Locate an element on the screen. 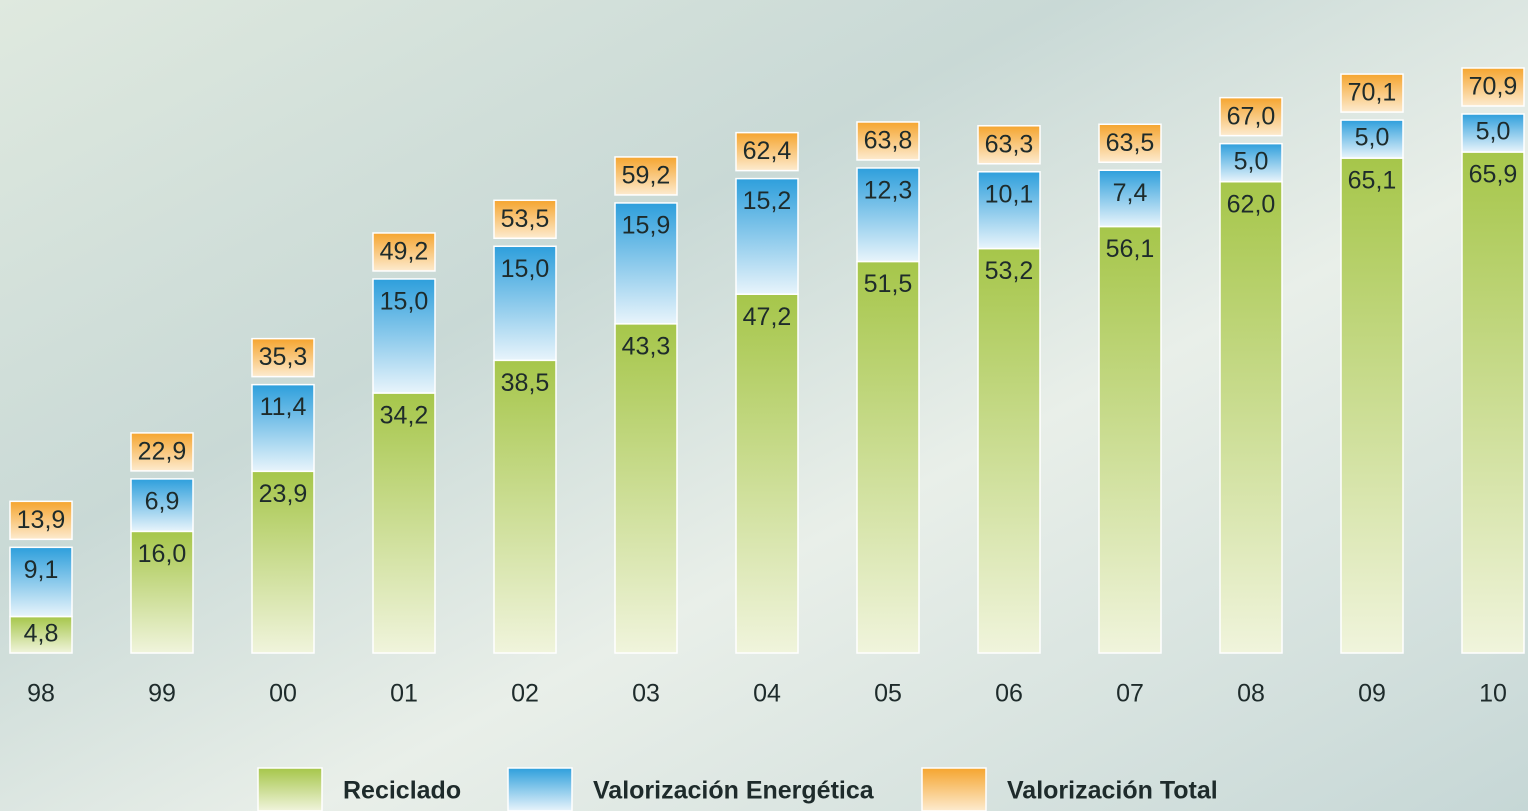 The width and height of the screenshot is (1528, 811). data-label: 23,9 is located at coordinates (283, 494).